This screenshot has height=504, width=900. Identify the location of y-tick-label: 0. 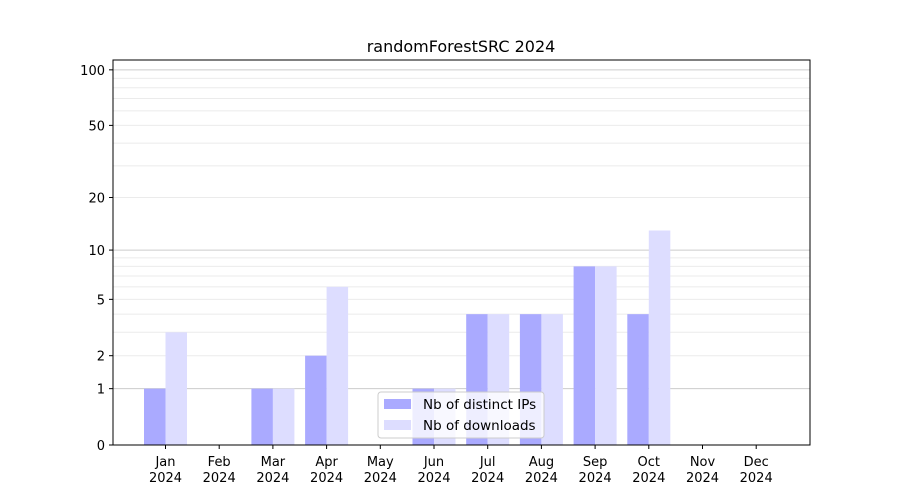
(101, 446).